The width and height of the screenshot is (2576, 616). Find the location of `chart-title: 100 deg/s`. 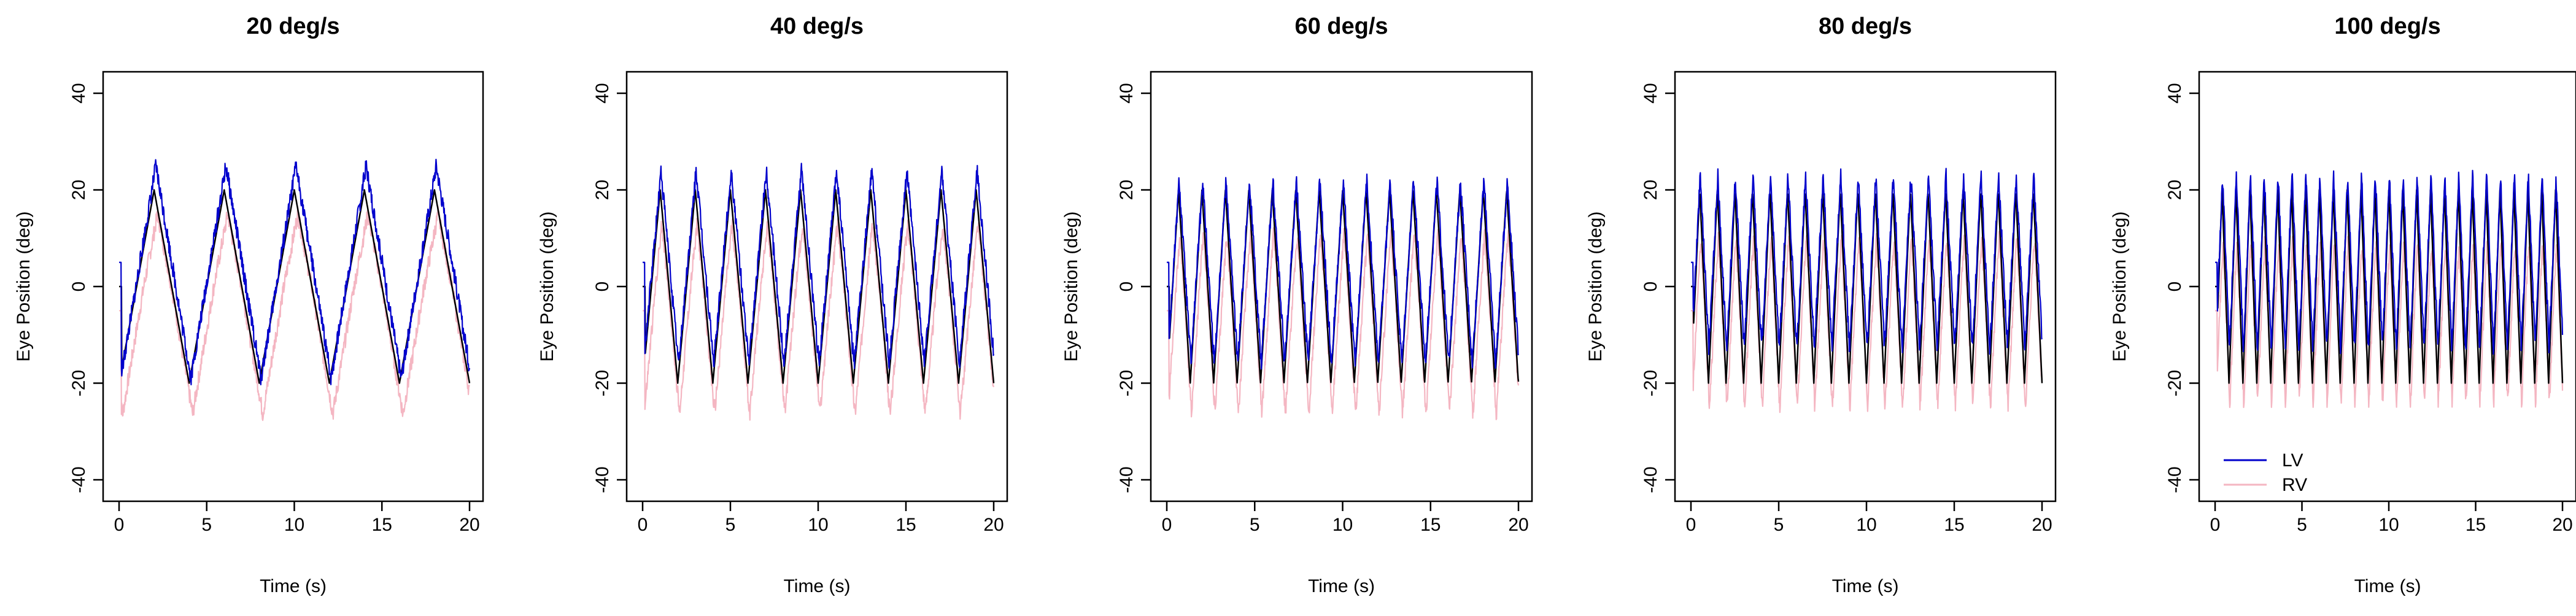

chart-title: 100 deg/s is located at coordinates (2387, 26).